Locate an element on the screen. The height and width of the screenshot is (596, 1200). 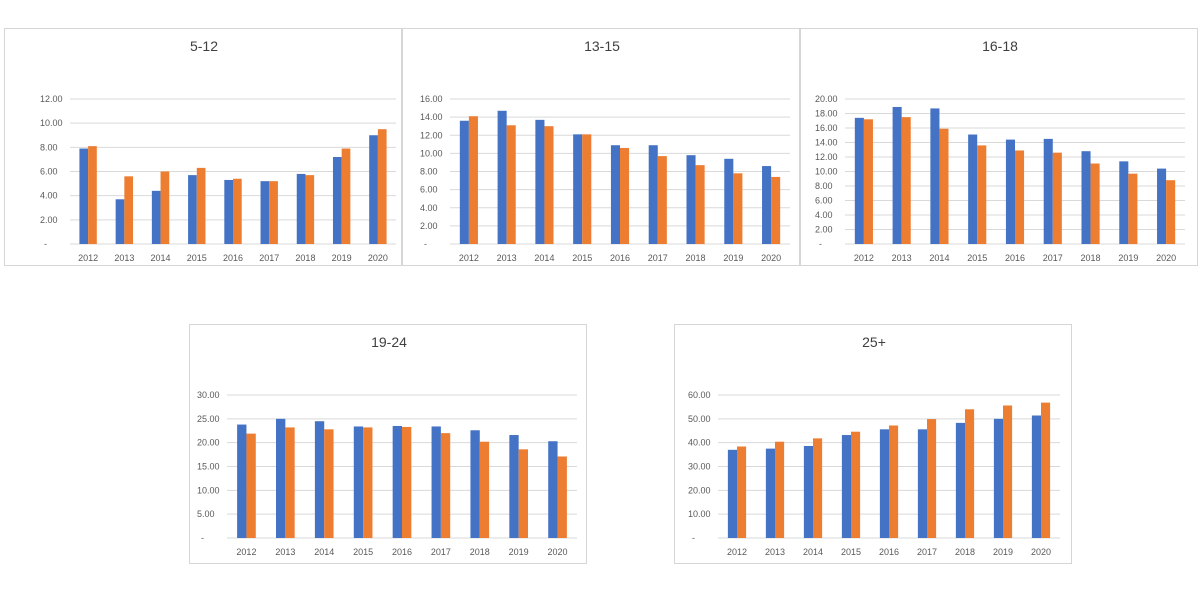
y-tick-label: 25.00 is located at coordinates (208, 419).